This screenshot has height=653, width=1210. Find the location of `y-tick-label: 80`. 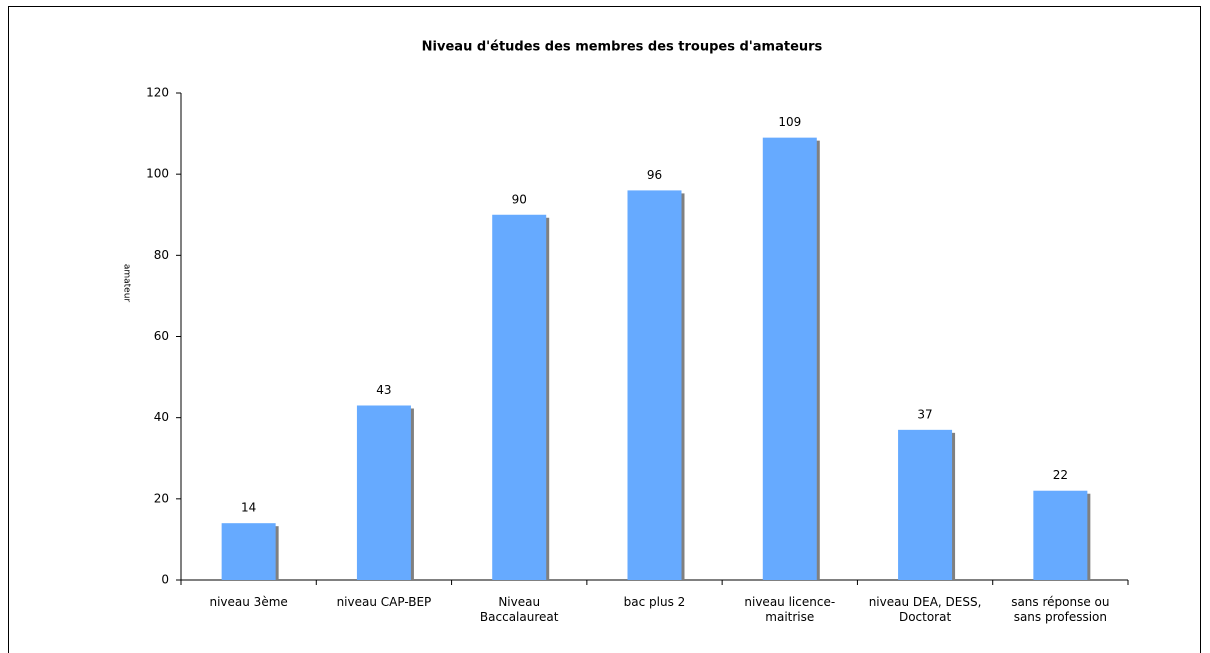

y-tick-label: 80 is located at coordinates (161, 255).